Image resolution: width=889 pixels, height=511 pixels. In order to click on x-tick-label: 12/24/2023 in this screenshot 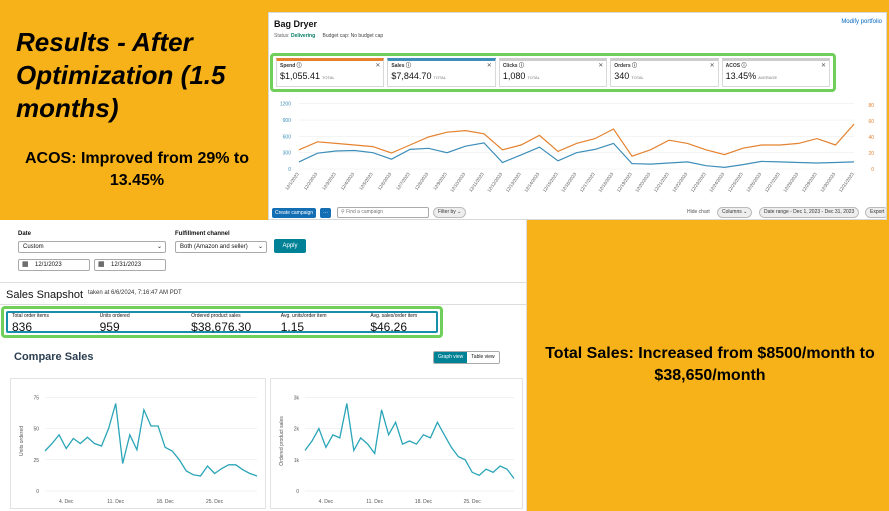, I will do `click(716, 182)`.